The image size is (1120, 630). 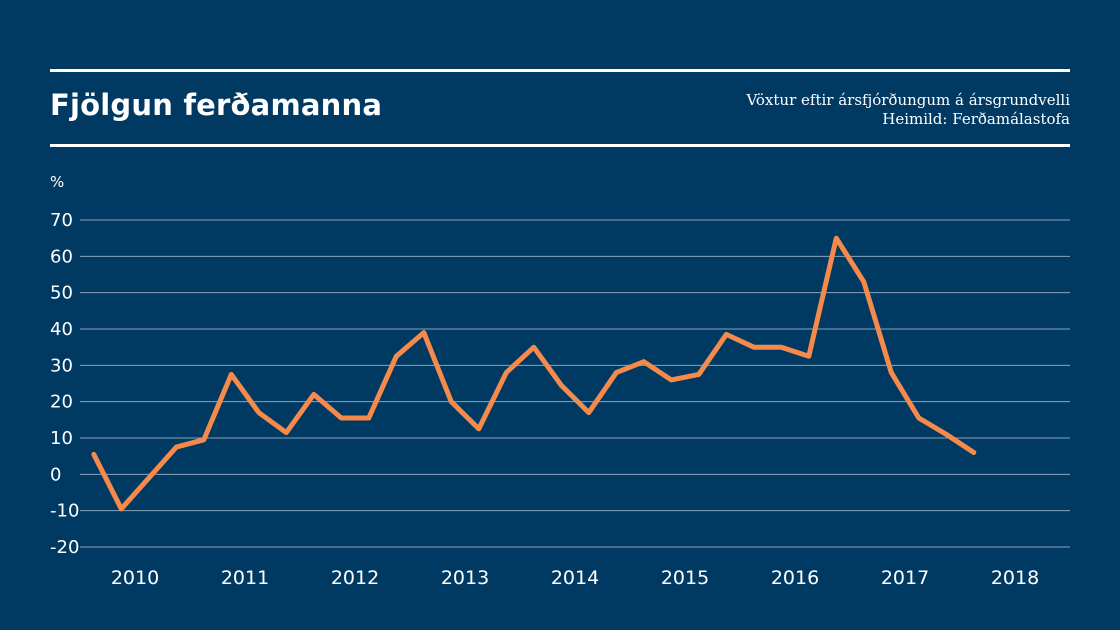 I want to click on y-tick-label: 20, so click(x=61, y=402).